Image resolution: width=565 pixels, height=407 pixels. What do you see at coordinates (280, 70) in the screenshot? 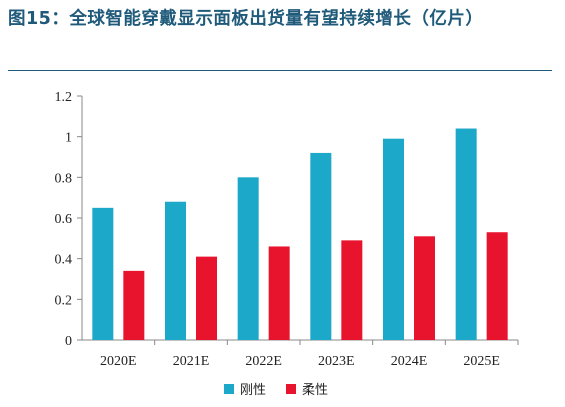
I see `title-divider` at bounding box center [280, 70].